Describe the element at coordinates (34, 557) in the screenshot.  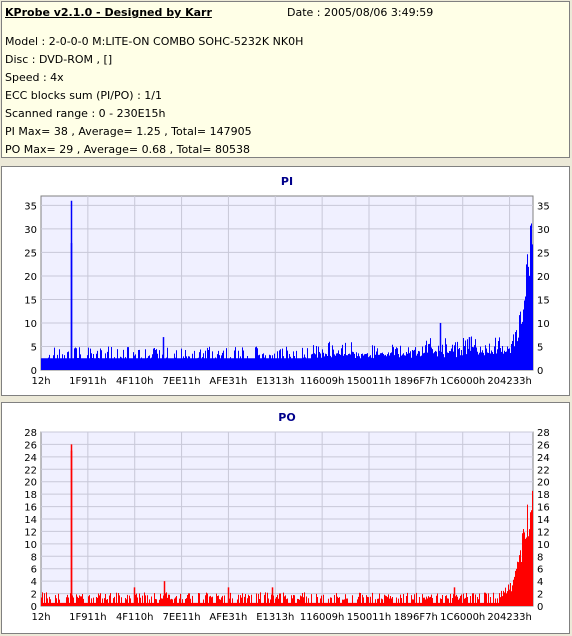
I see `y-tick-label-left: 8` at that location.